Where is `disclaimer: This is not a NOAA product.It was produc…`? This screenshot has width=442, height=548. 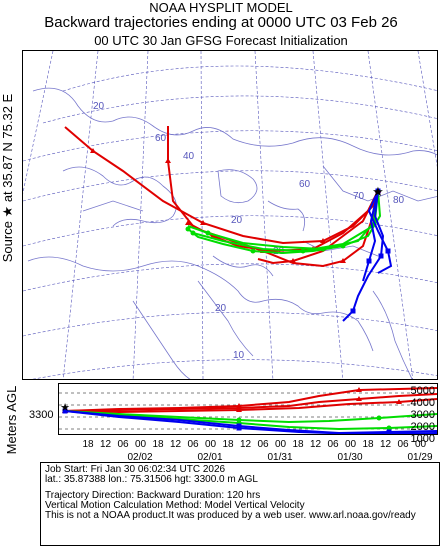
disclaimer: This is not a NOAA product.It was produc… is located at coordinates (230, 515).